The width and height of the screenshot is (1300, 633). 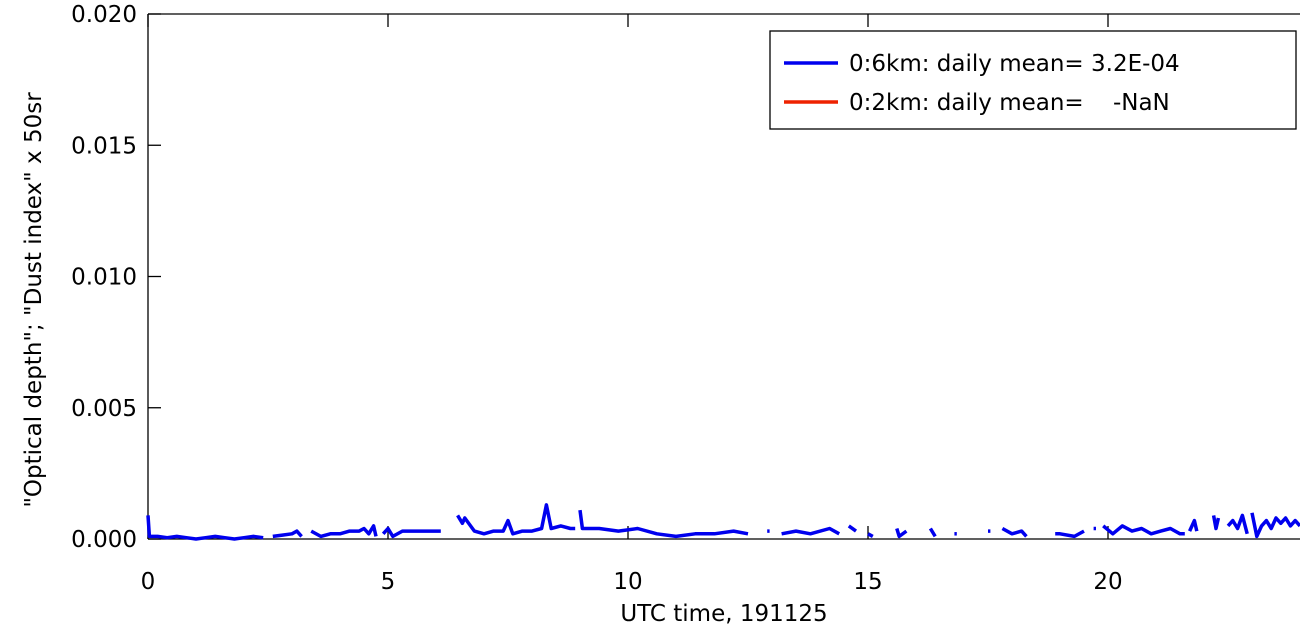 What do you see at coordinates (104, 15) in the screenshot?
I see `y-tick-label: 0.020` at bounding box center [104, 15].